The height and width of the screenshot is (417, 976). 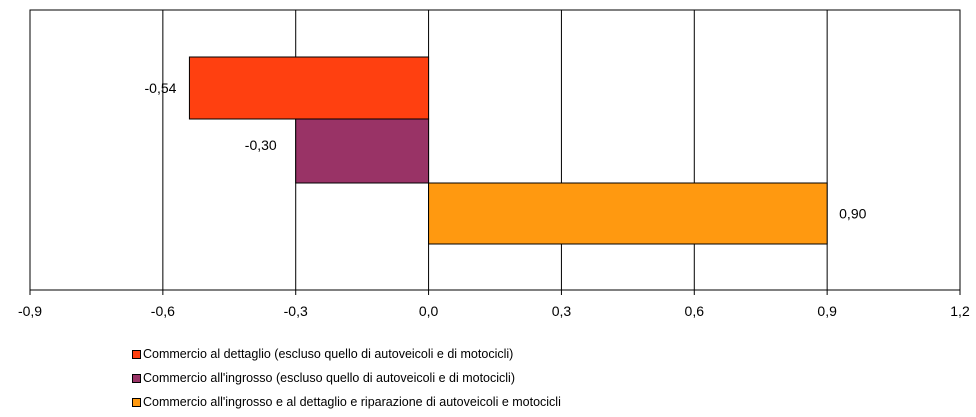 I want to click on x-tick-label: -0,9, so click(x=30, y=311).